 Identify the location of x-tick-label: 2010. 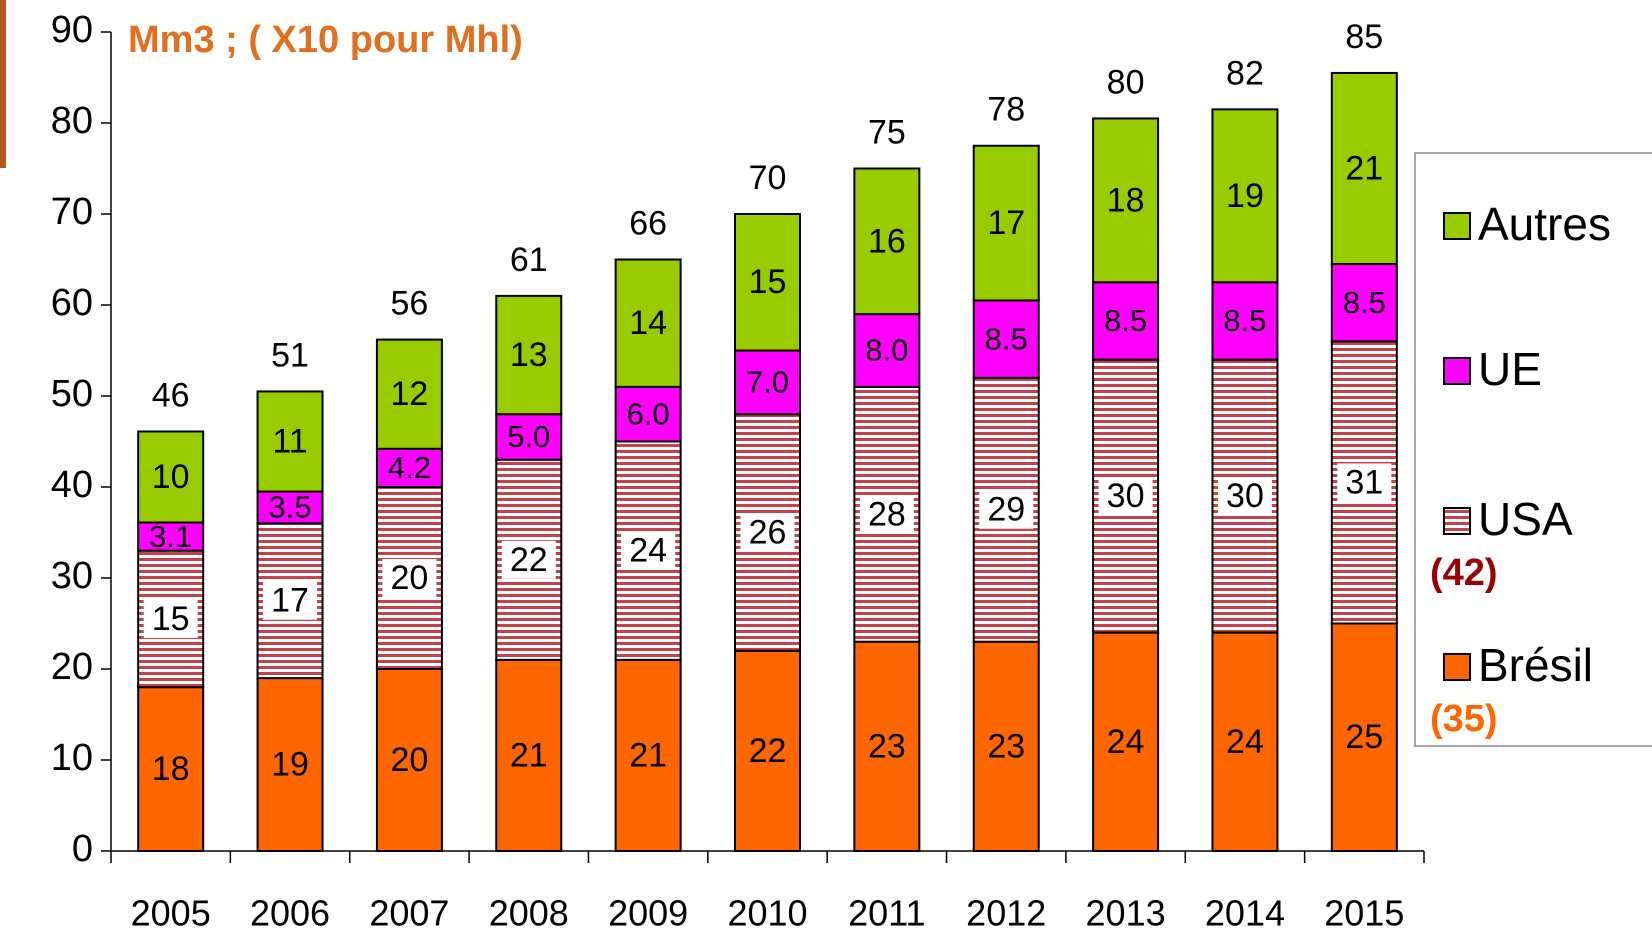
(767, 913).